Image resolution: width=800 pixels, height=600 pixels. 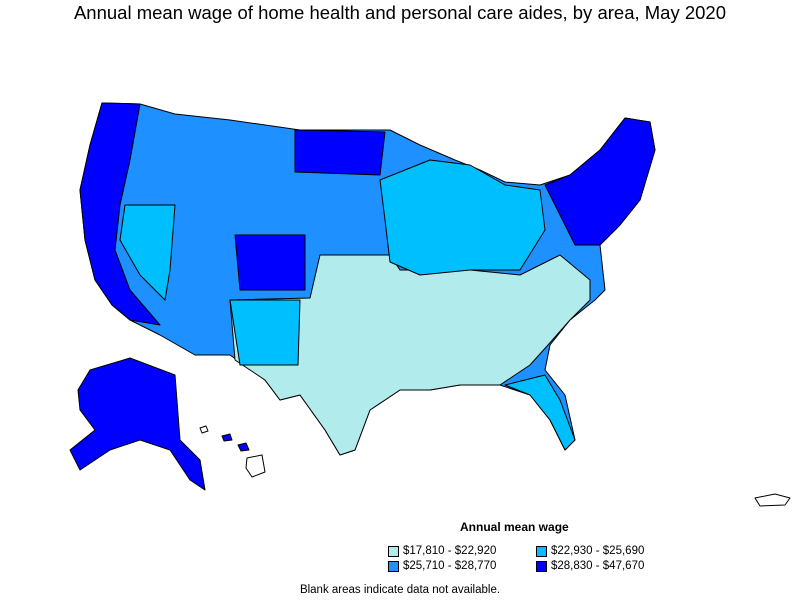 What do you see at coordinates (255, 466) in the screenshot?
I see `hawaii-big-island` at bounding box center [255, 466].